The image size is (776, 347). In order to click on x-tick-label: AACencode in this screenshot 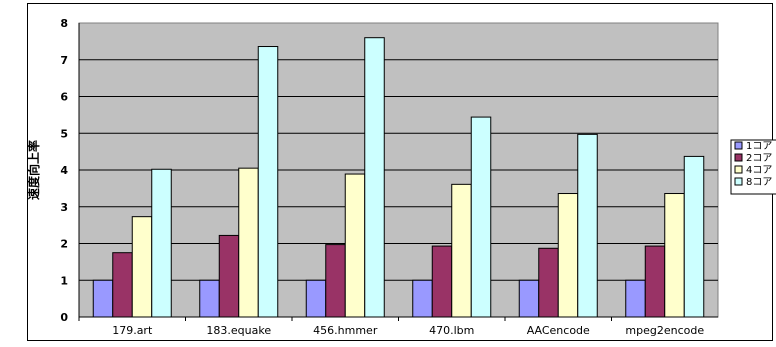, I will do `click(558, 330)`.